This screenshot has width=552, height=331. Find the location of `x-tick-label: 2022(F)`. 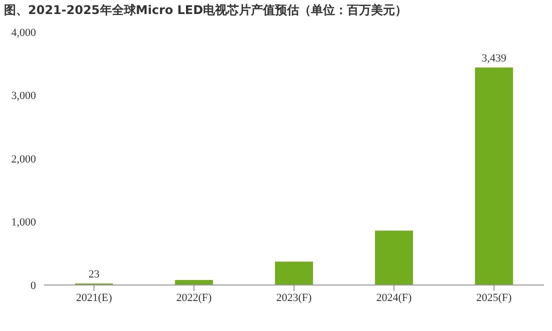

x-tick-label: 2022(F) is located at coordinates (194, 298).